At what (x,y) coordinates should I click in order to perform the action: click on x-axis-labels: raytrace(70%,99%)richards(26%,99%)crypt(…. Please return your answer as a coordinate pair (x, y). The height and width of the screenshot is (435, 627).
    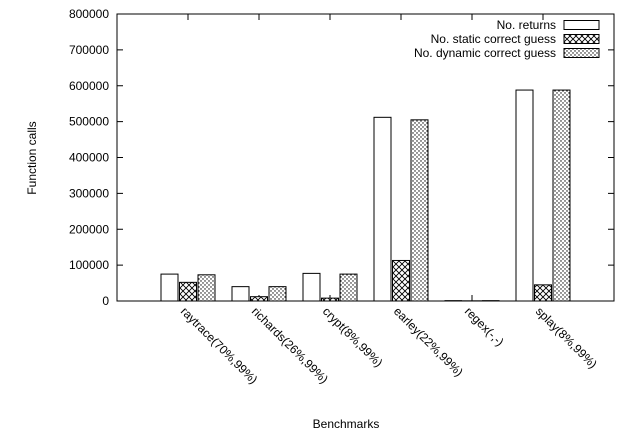
    Looking at the image, I should click on (389, 345).